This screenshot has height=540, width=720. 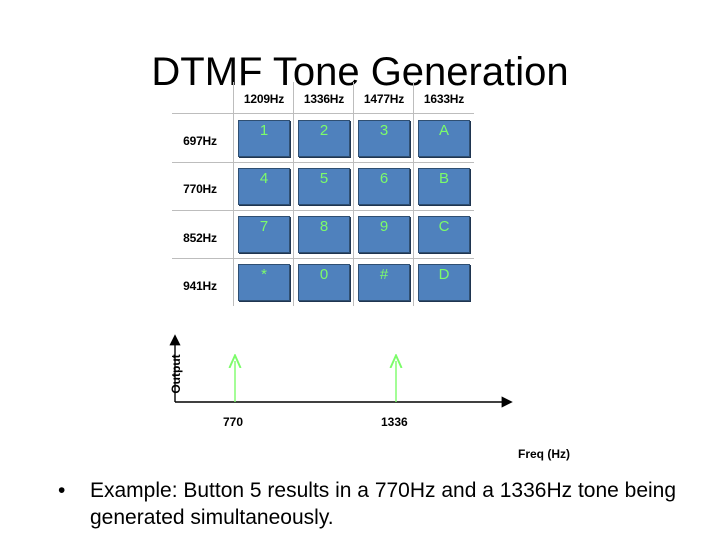 I want to click on column-frequency-1336: 1336Hz, so click(x=324, y=99).